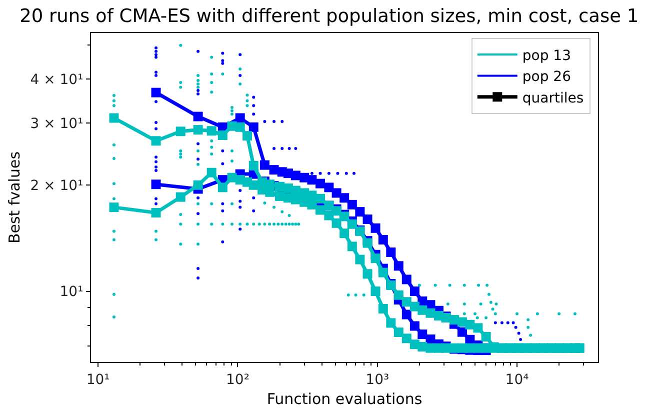 This screenshot has height=412, width=653. Describe the element at coordinates (238, 380) in the screenshot. I see `x-tick-label: 10²` at that location.